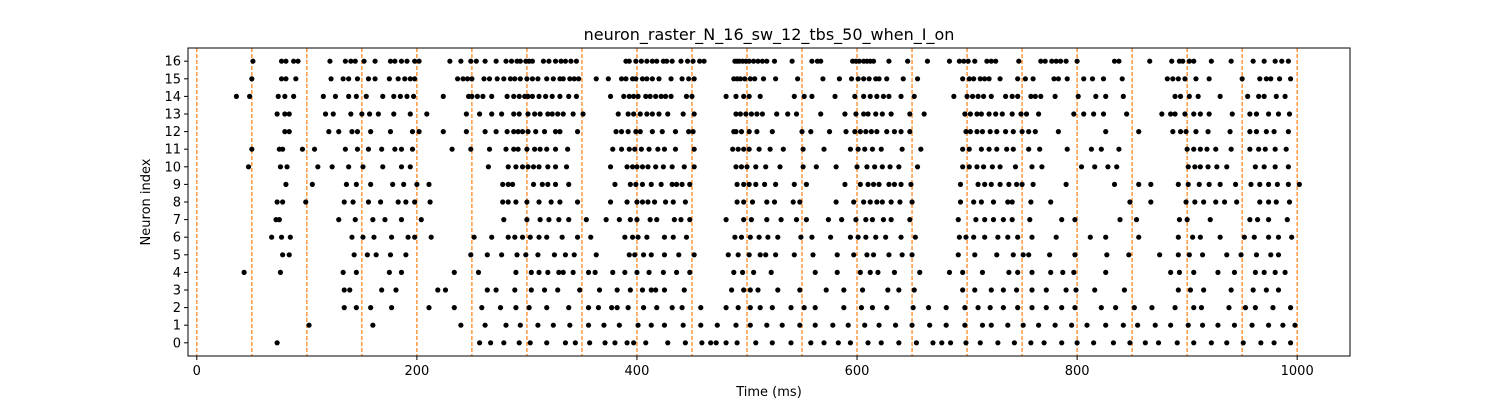 The height and width of the screenshot is (400, 1500). Describe the element at coordinates (172, 150) in the screenshot. I see `y-tick-label: 11` at that location.